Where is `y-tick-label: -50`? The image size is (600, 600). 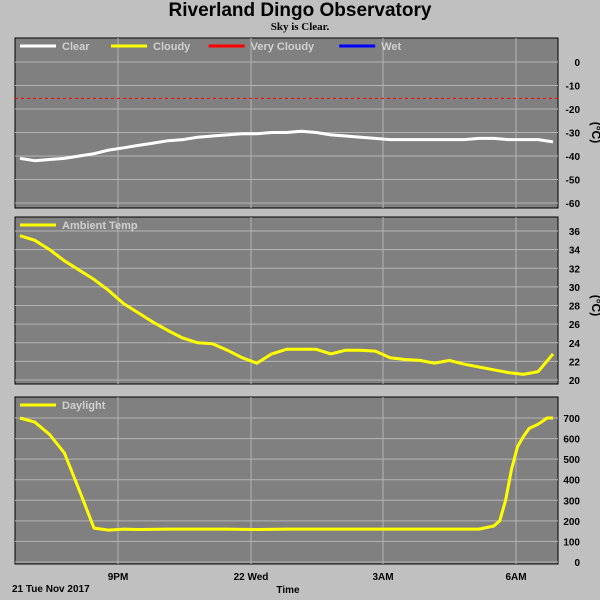
y-tick-label: -50 is located at coordinates (573, 181).